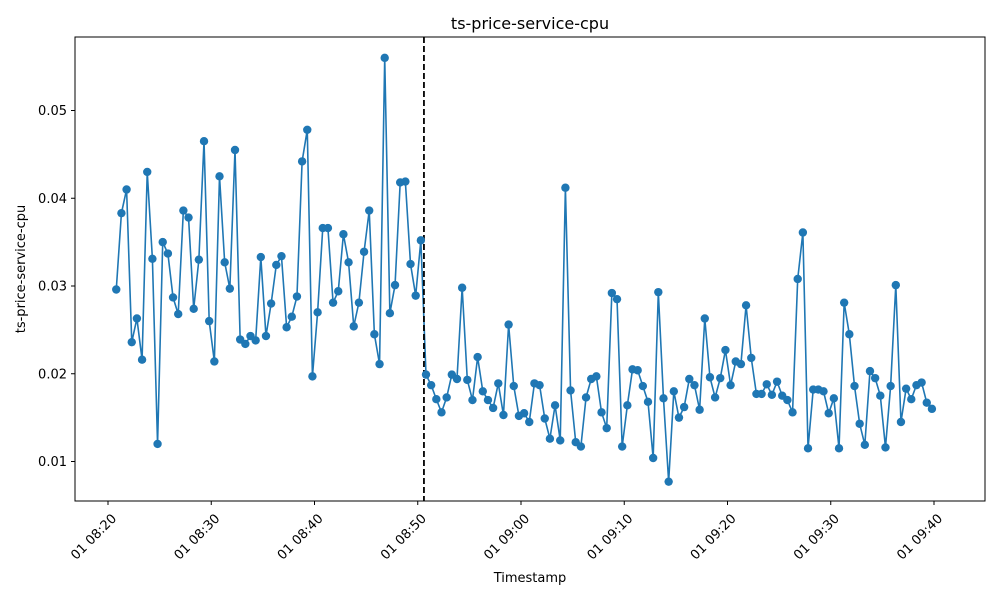 The image size is (1000, 600). I want to click on y-tick-label: 0.03, so click(52, 287).